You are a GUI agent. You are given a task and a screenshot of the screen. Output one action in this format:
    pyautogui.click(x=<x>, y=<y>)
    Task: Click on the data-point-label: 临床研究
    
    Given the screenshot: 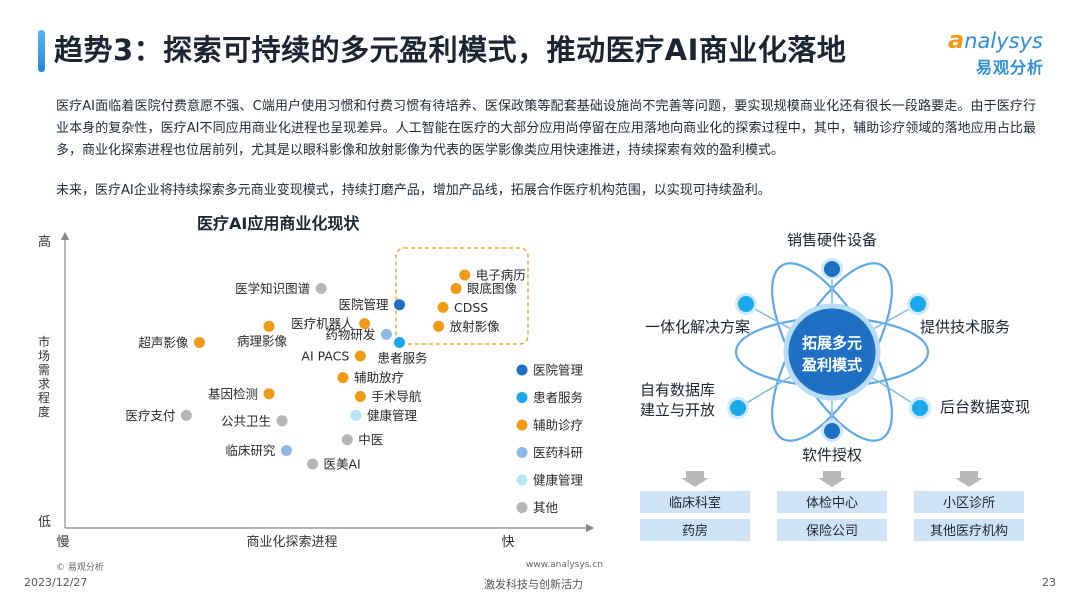 What is the action you would take?
    pyautogui.click(x=250, y=450)
    